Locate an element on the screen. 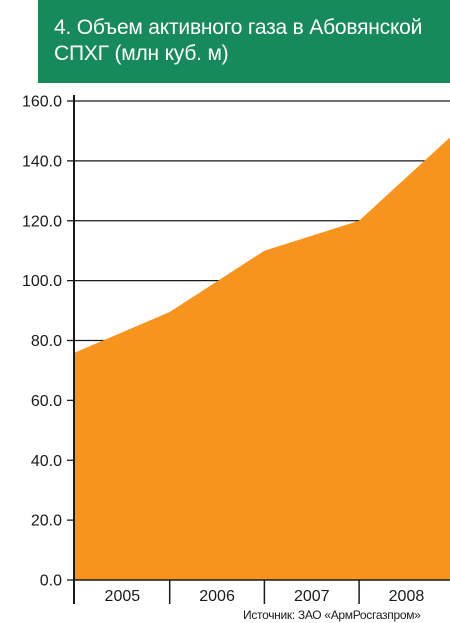 The height and width of the screenshot is (623, 450). chart-title-line-1: 4. Объем активного газа в Абовянской is located at coordinates (238, 27).